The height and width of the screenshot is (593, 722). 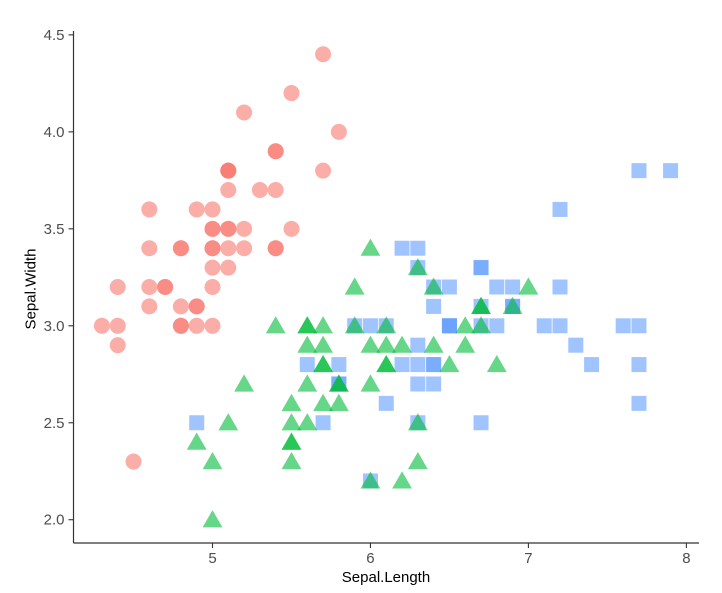 What do you see at coordinates (212, 558) in the screenshot?
I see `x-tick-label: 5` at bounding box center [212, 558].